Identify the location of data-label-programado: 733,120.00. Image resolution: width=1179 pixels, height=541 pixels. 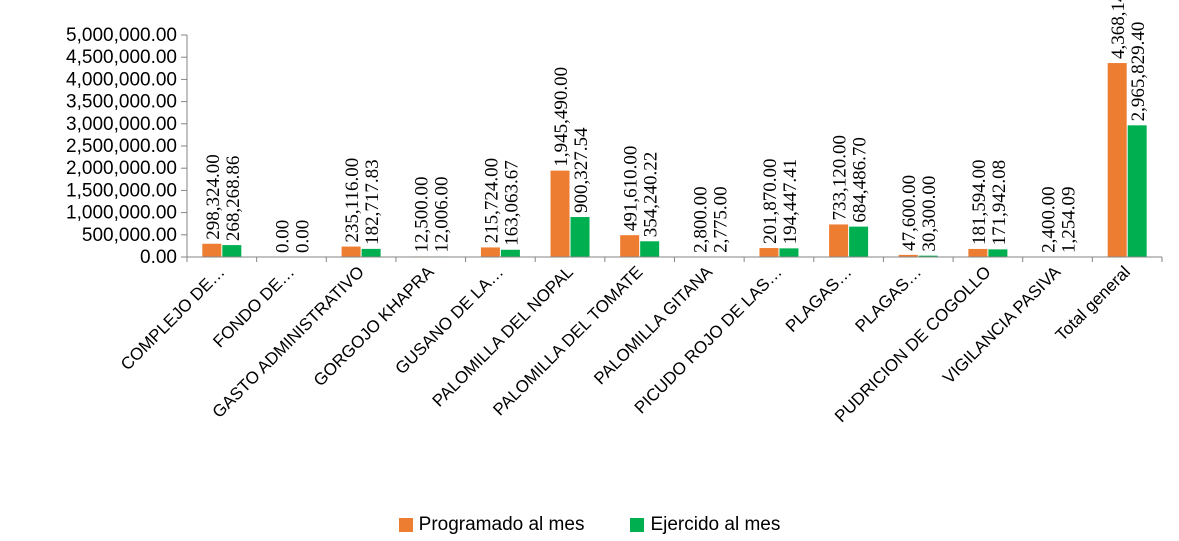
(840, 178).